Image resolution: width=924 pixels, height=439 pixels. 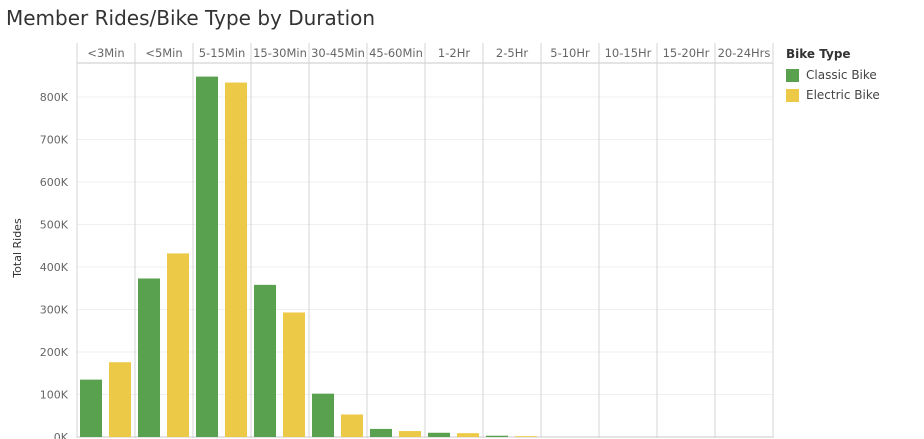 What do you see at coordinates (54, 97) in the screenshot?
I see `y-tick-label: 800K` at bounding box center [54, 97].